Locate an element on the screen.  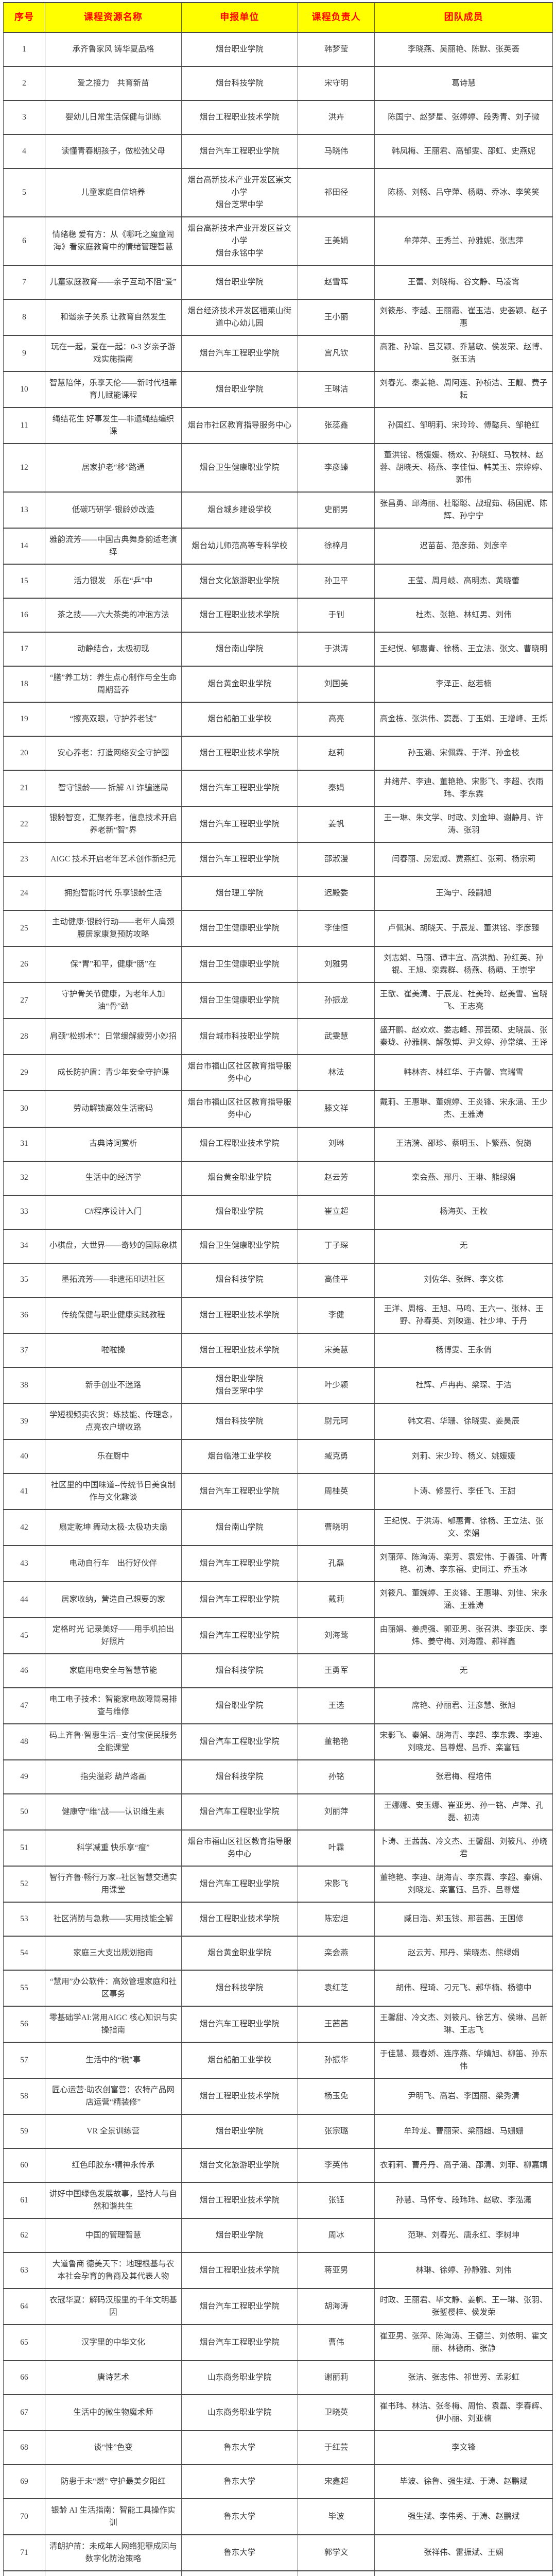
unit-cell: 烟台文化旅游职业学院 is located at coordinates (239, 581).